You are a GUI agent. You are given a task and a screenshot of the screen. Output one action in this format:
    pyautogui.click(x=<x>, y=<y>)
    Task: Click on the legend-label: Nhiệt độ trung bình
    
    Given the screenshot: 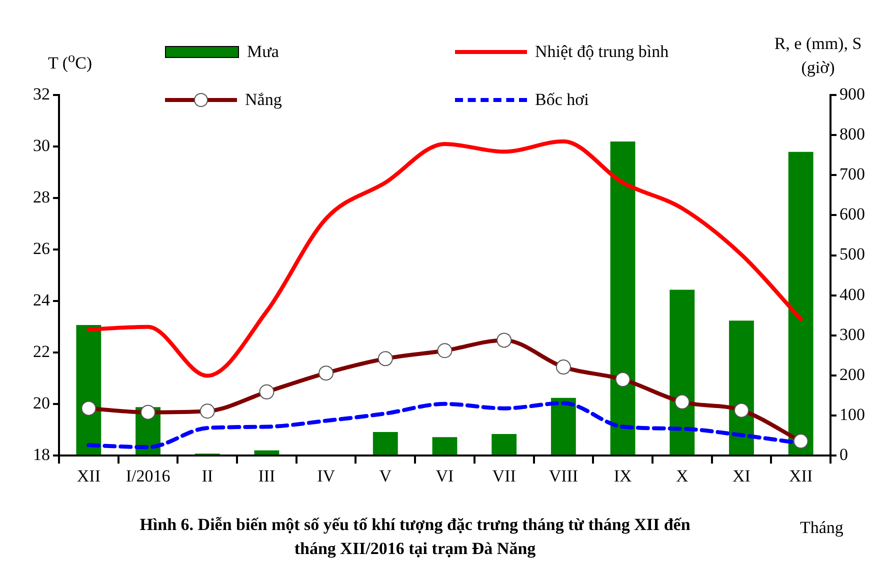 What is the action you would take?
    pyautogui.click(x=602, y=52)
    